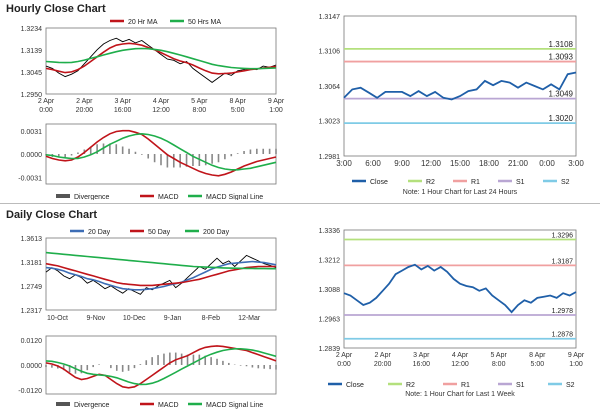 This screenshot has height=413, width=600. I want to click on hourly-price-series-20-hr-ma, so click(161, 58).